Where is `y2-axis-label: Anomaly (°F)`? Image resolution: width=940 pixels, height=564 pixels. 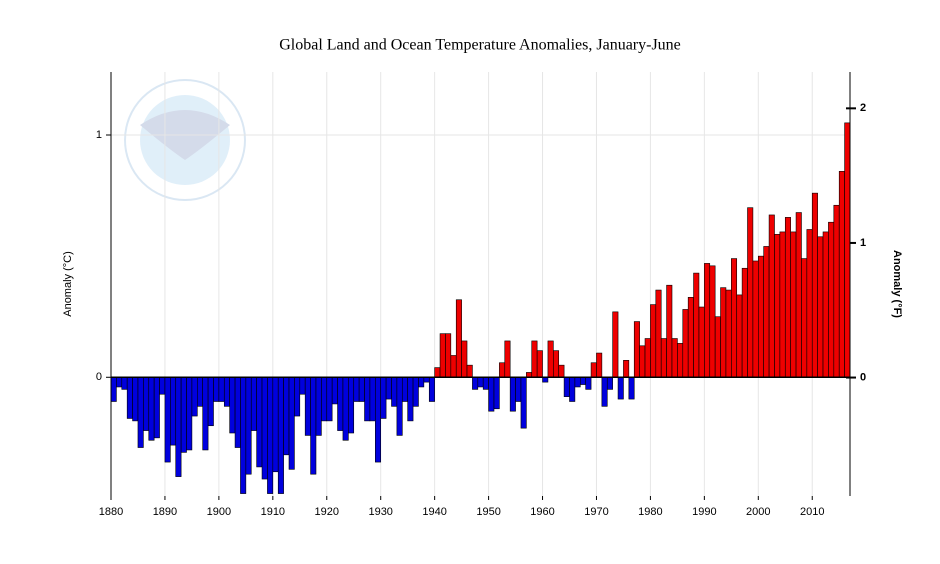
y2-axis-label: Anomaly (°F) is located at coordinates (897, 284).